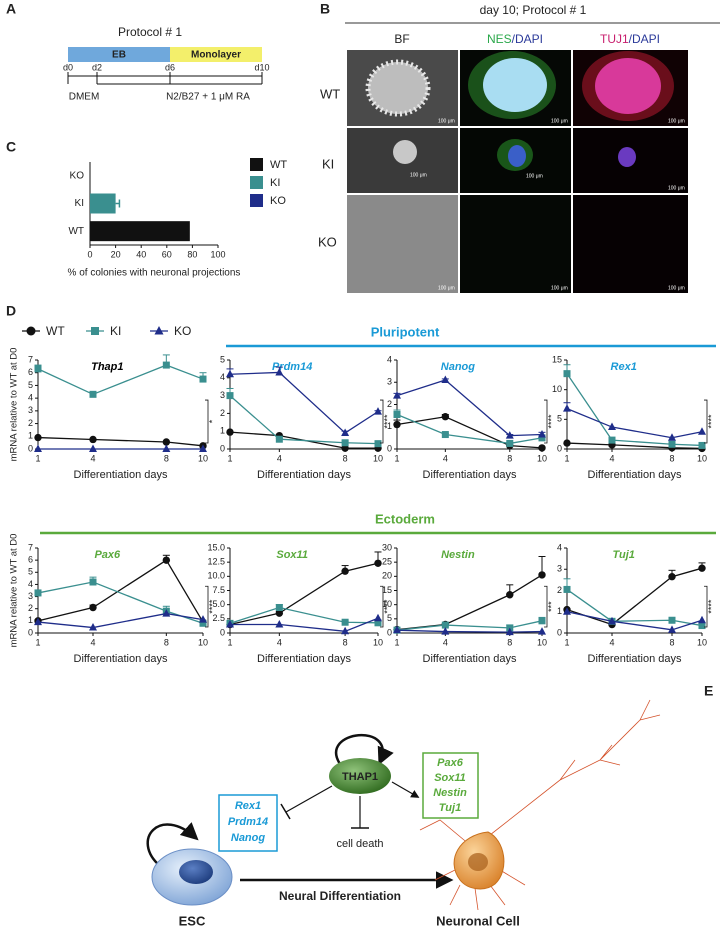  Describe the element at coordinates (405, 789) in the screenshot. I see `activate-arrow` at that location.